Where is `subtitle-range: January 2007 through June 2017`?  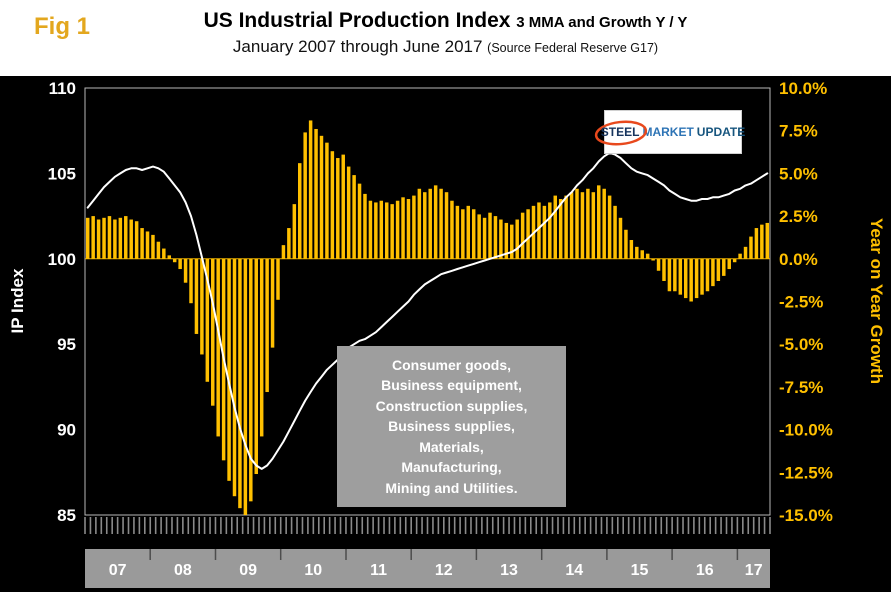 subtitle-range: January 2007 through June 2017 is located at coordinates (357, 47).